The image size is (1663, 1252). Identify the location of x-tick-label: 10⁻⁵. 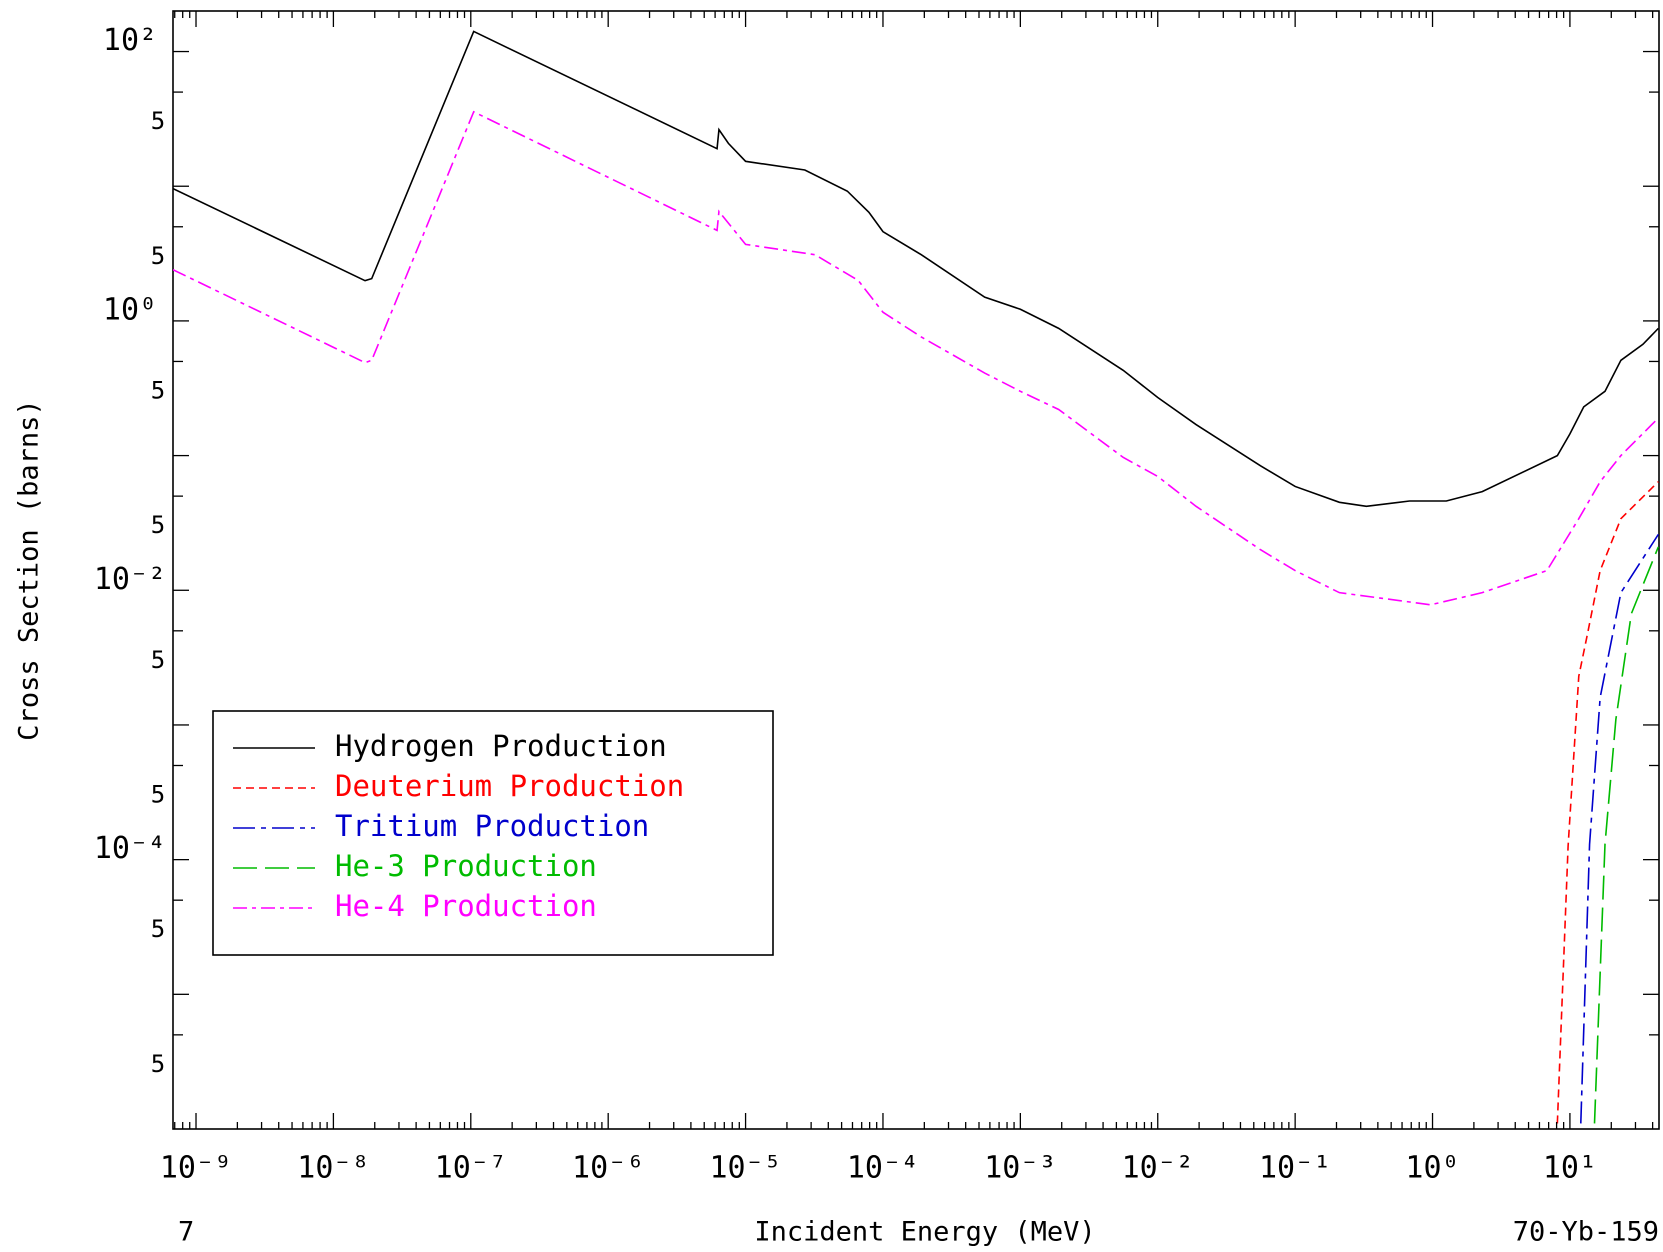
(745, 1168).